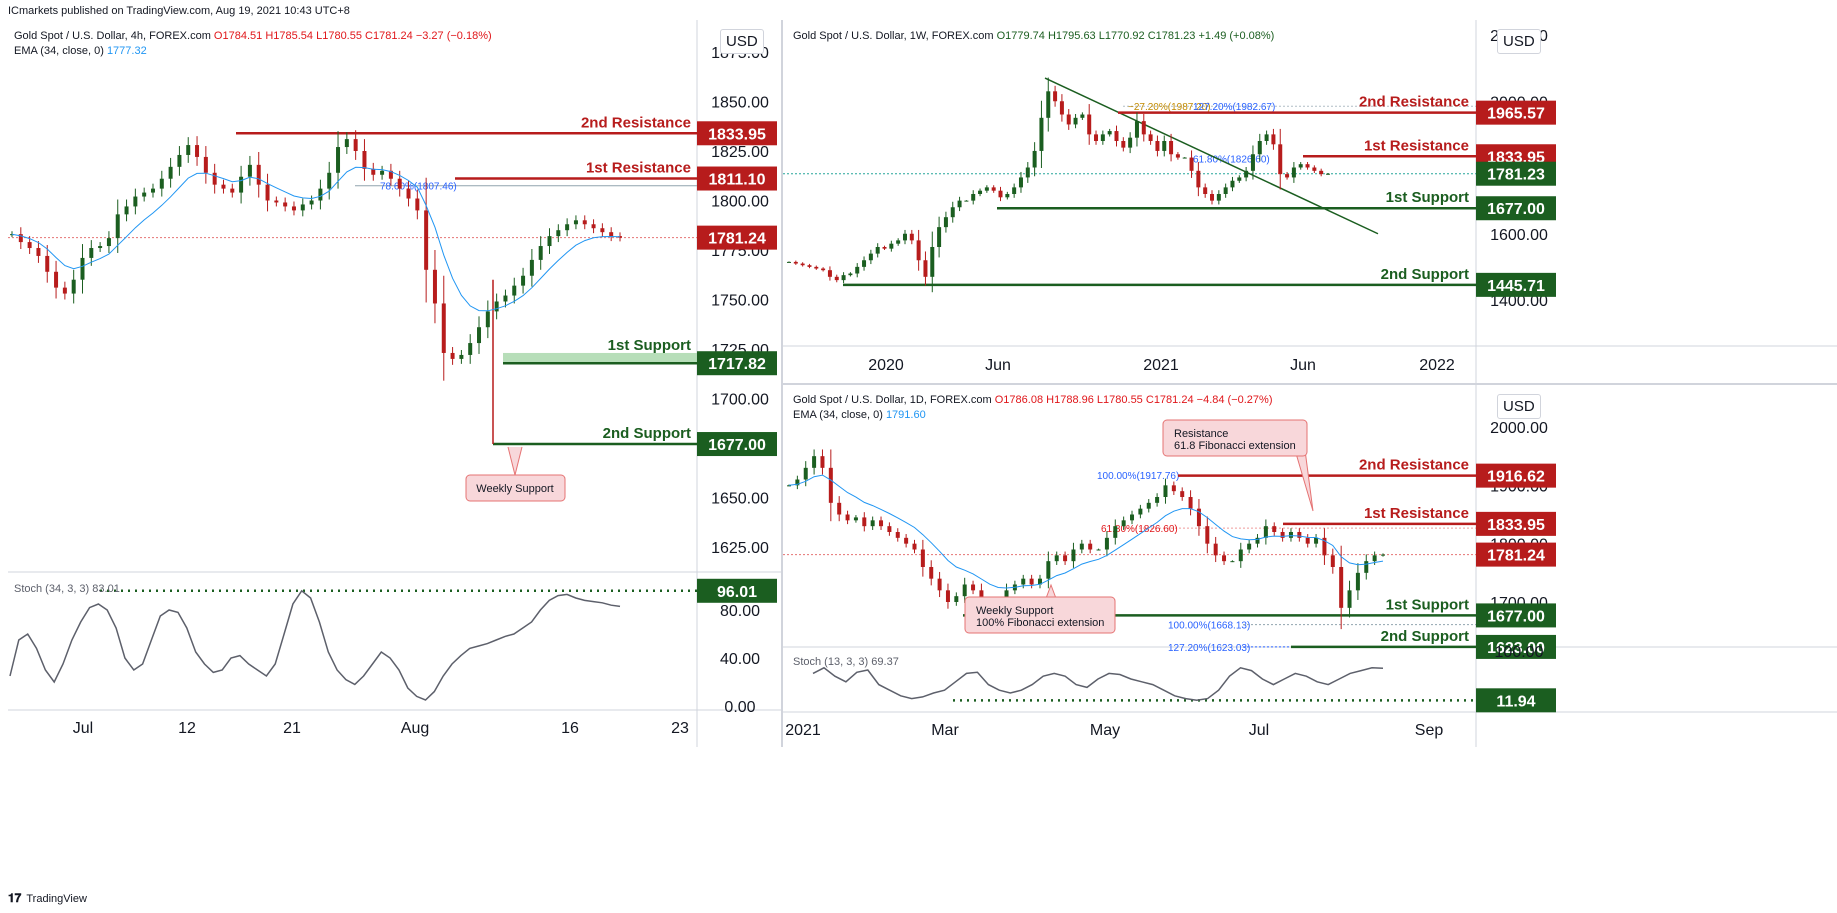 The image size is (1837, 913). What do you see at coordinates (292, 728) in the screenshot?
I see `chart-4h-x-tick: 21` at bounding box center [292, 728].